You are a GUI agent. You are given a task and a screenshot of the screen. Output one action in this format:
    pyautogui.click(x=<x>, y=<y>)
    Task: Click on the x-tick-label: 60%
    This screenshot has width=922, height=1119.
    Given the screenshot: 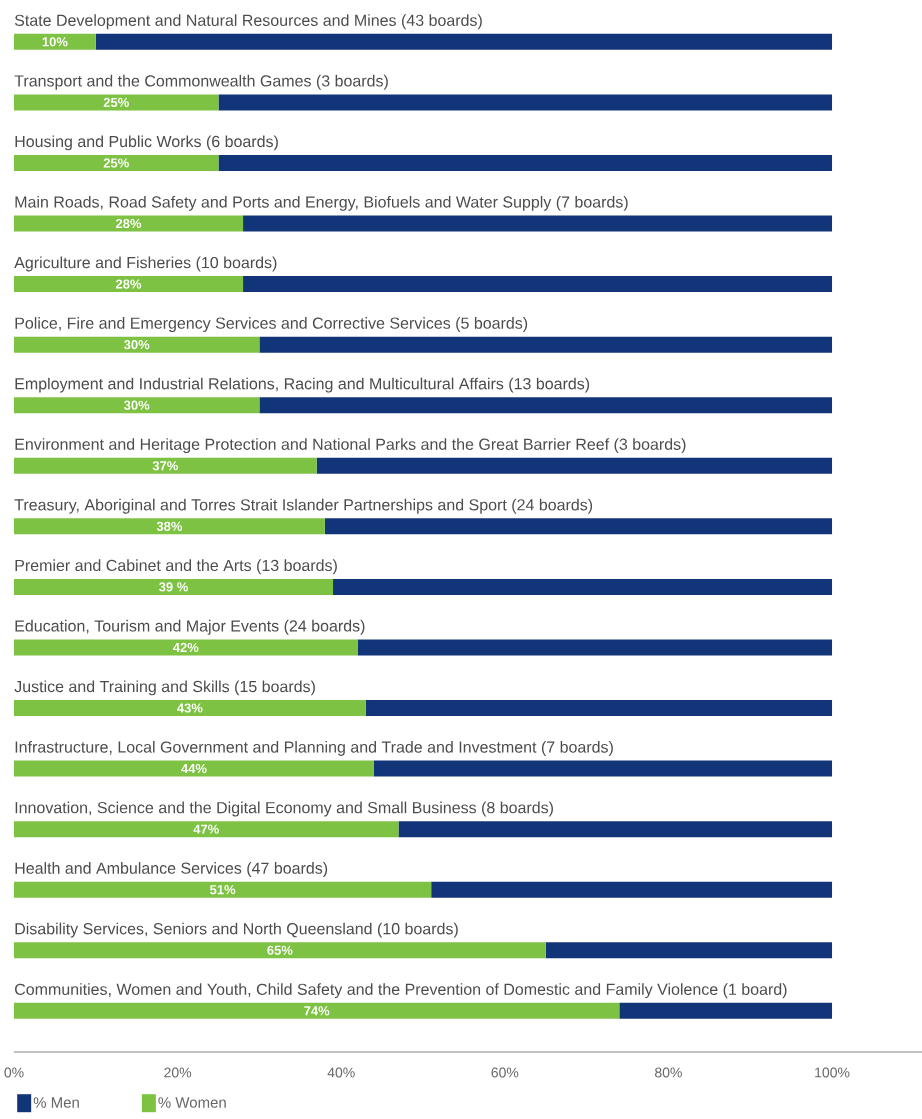 What is the action you would take?
    pyautogui.click(x=505, y=1072)
    